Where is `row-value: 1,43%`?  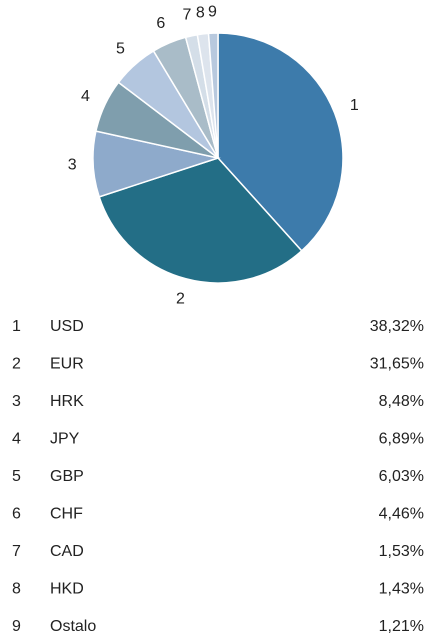 row-value: 1,43% is located at coordinates (401, 589).